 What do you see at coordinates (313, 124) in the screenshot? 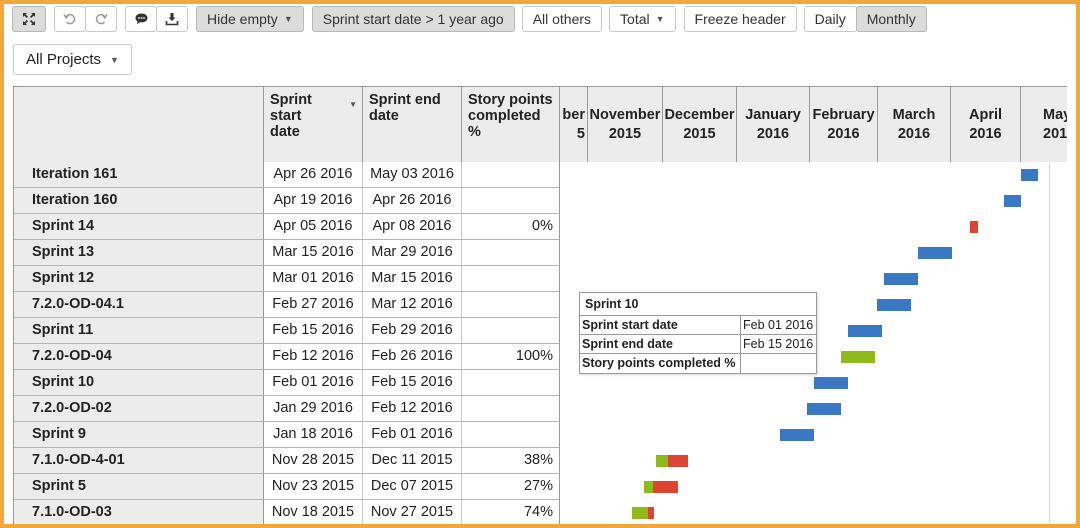
I see `column-header-sprint-start: Sprint start date ▼` at bounding box center [313, 124].